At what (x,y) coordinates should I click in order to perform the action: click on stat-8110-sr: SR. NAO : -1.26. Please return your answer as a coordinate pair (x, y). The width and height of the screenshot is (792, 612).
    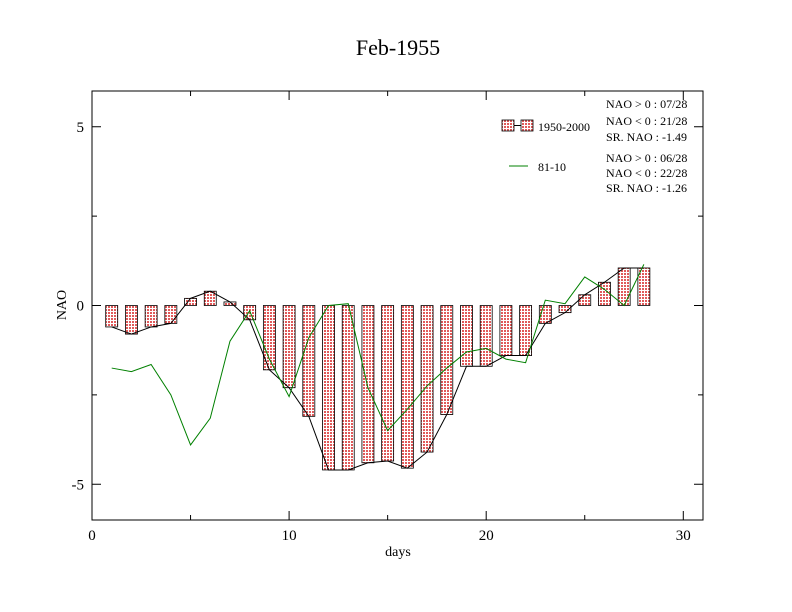
    Looking at the image, I should click on (646, 188).